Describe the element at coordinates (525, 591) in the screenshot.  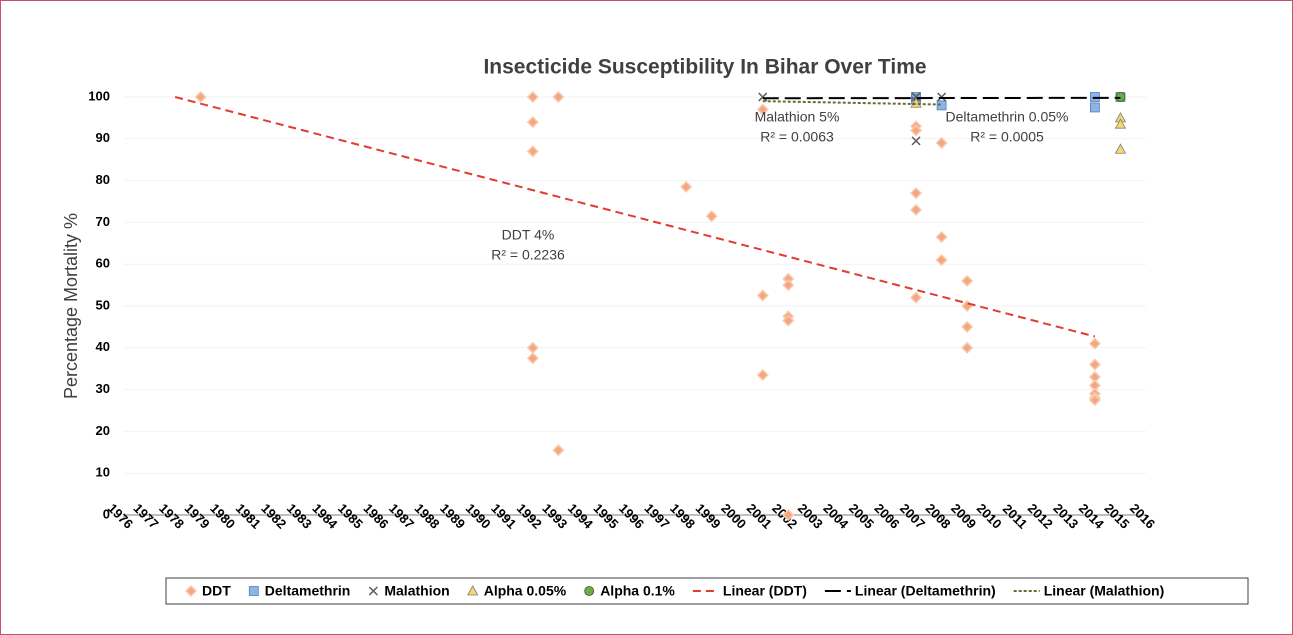
I see `legend-label: Alpha 0.05%` at that location.